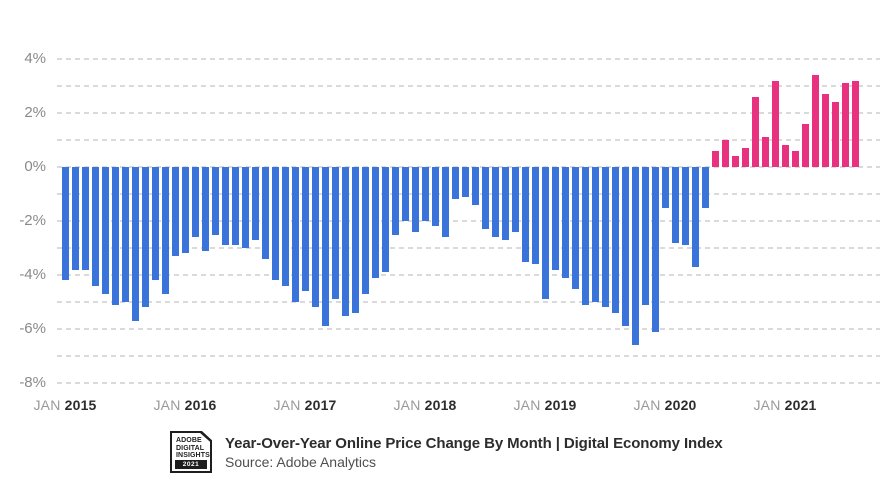  What do you see at coordinates (415, 199) in the screenshot?
I see `bar-dec-2017` at bounding box center [415, 199].